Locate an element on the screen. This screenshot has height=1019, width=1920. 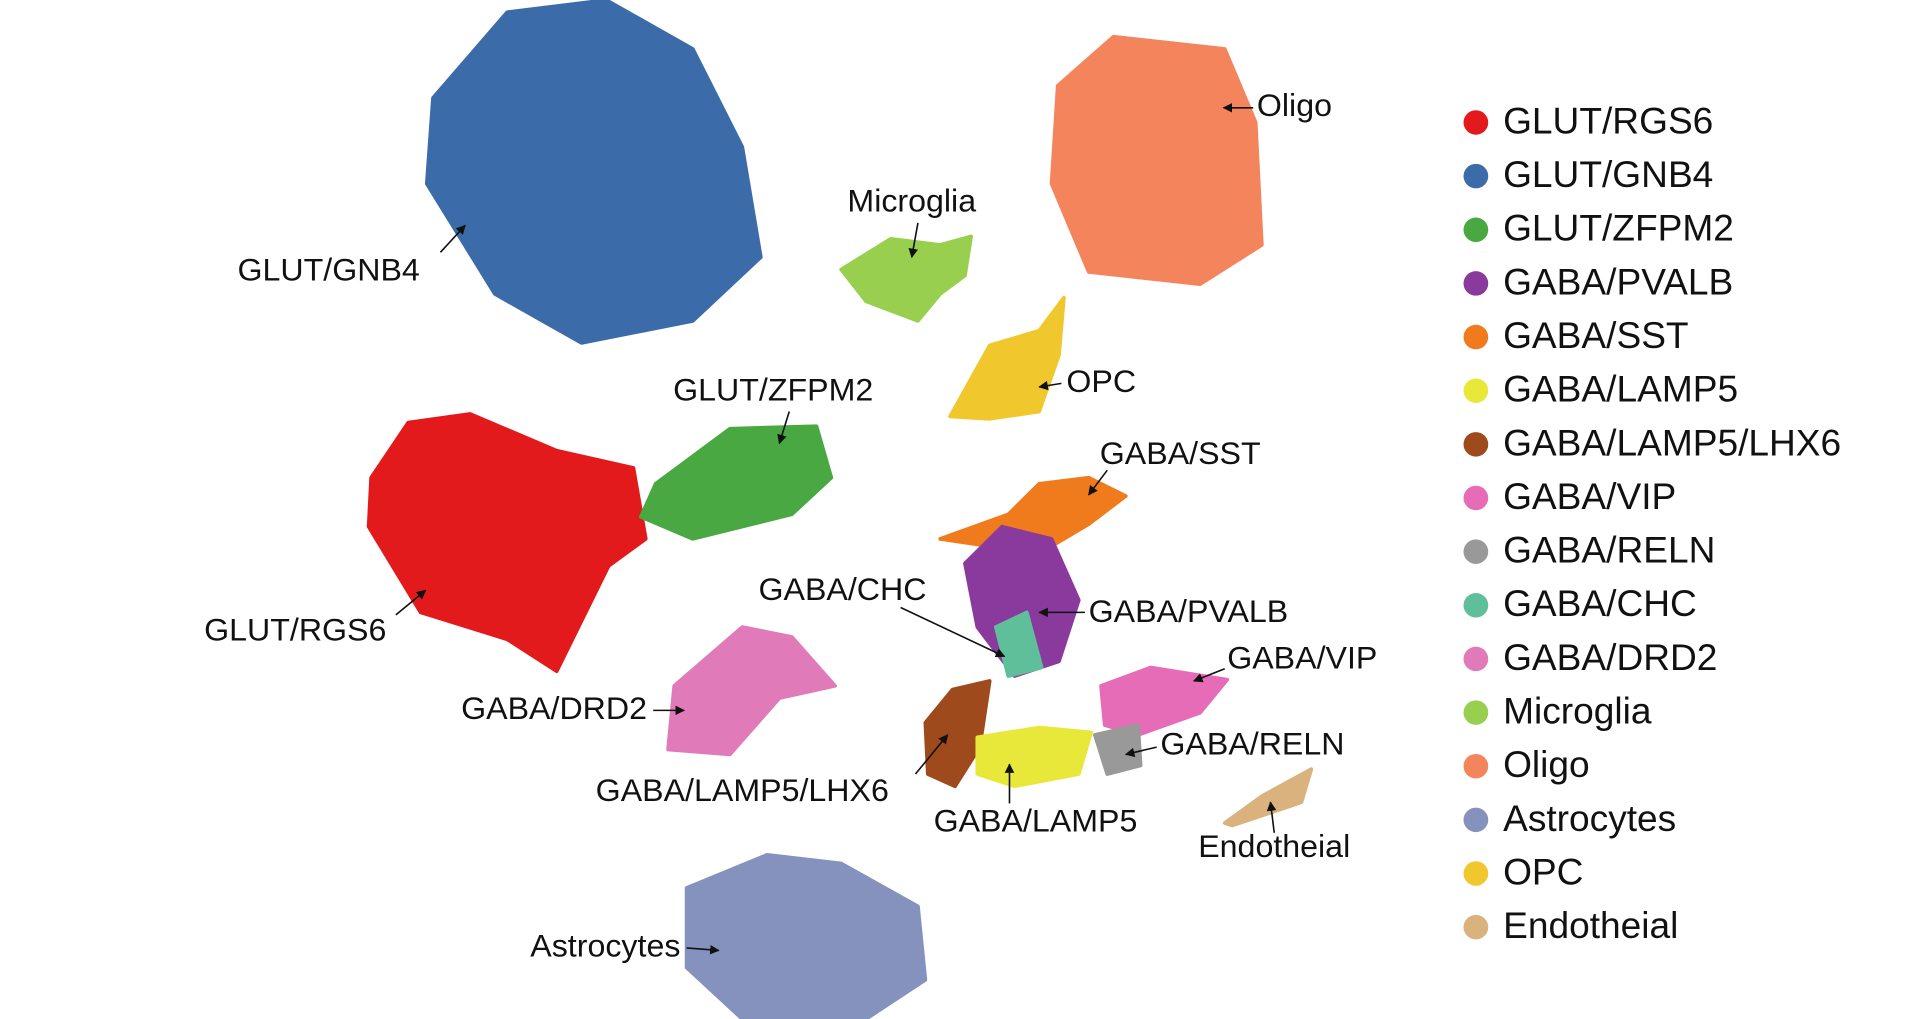
annotation-label: GABA/LAMP5 is located at coordinates (1036, 821).